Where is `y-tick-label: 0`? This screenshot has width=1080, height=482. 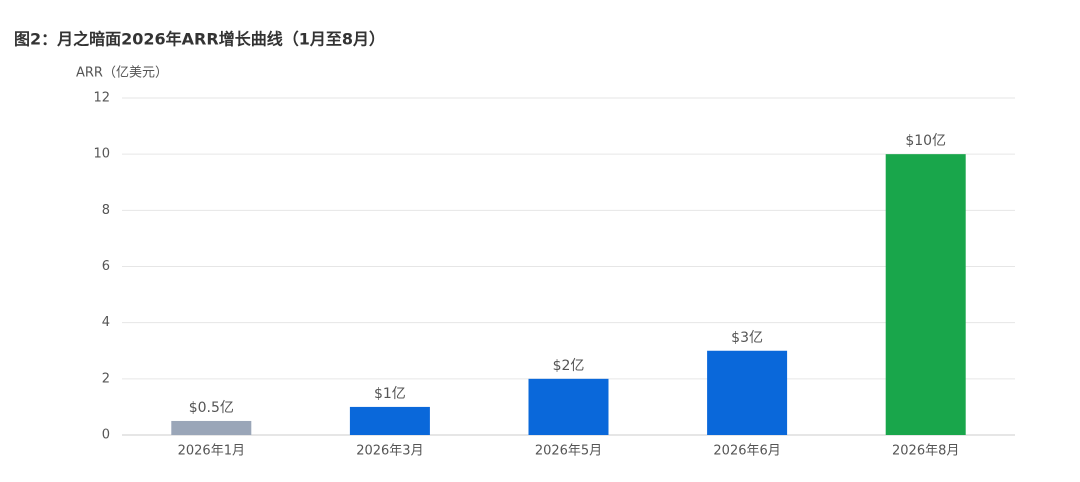 y-tick-label: 0 is located at coordinates (106, 435).